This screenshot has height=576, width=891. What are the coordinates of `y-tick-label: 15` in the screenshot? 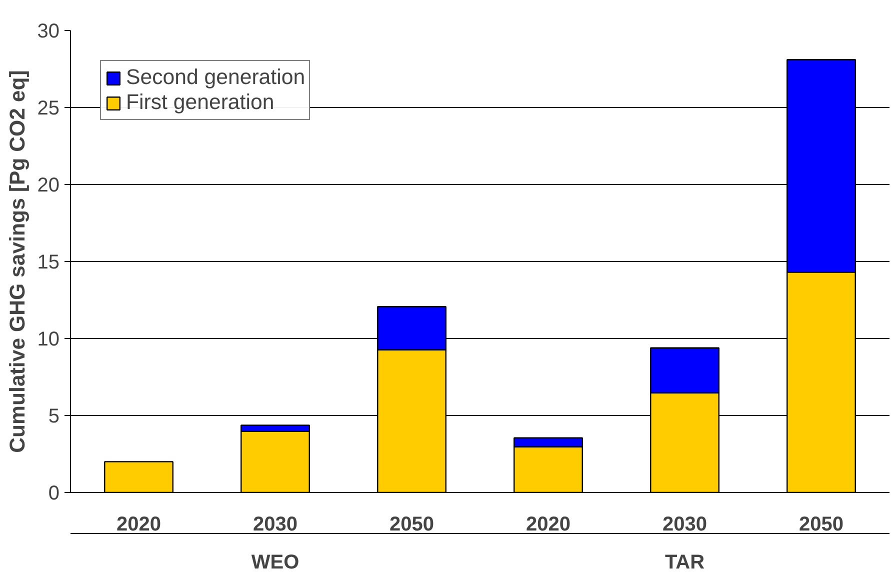 It's located at (48, 263).